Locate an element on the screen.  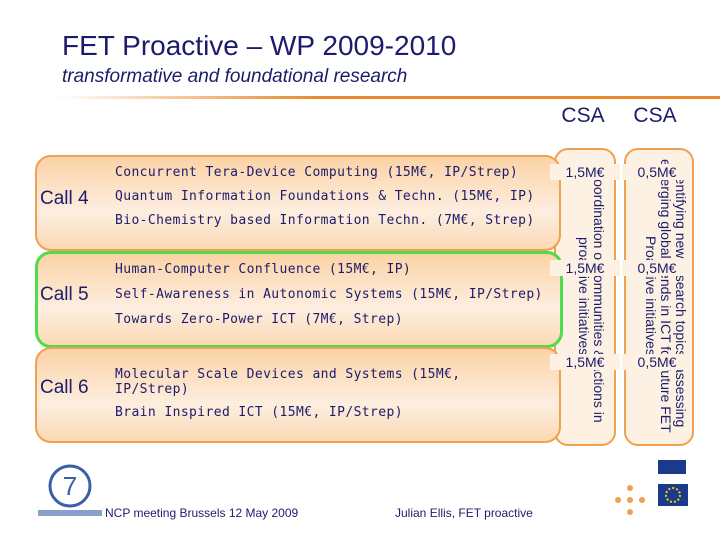
fp7-logo: 7 is located at coordinates (70, 490).